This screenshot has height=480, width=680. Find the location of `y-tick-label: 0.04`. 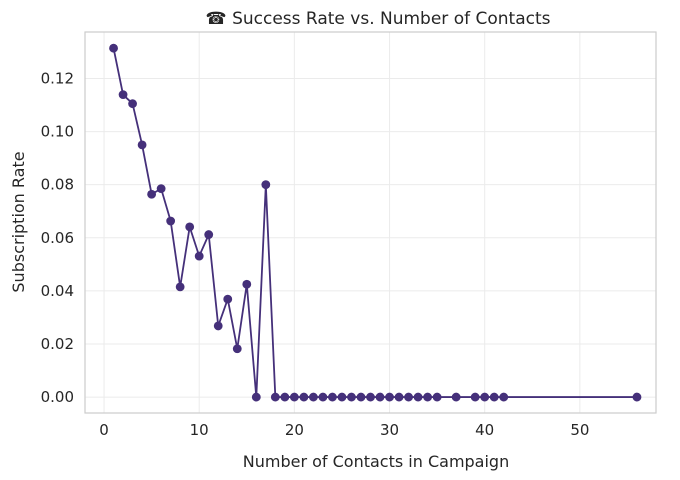

y-tick-label: 0.04 is located at coordinates (57, 291).